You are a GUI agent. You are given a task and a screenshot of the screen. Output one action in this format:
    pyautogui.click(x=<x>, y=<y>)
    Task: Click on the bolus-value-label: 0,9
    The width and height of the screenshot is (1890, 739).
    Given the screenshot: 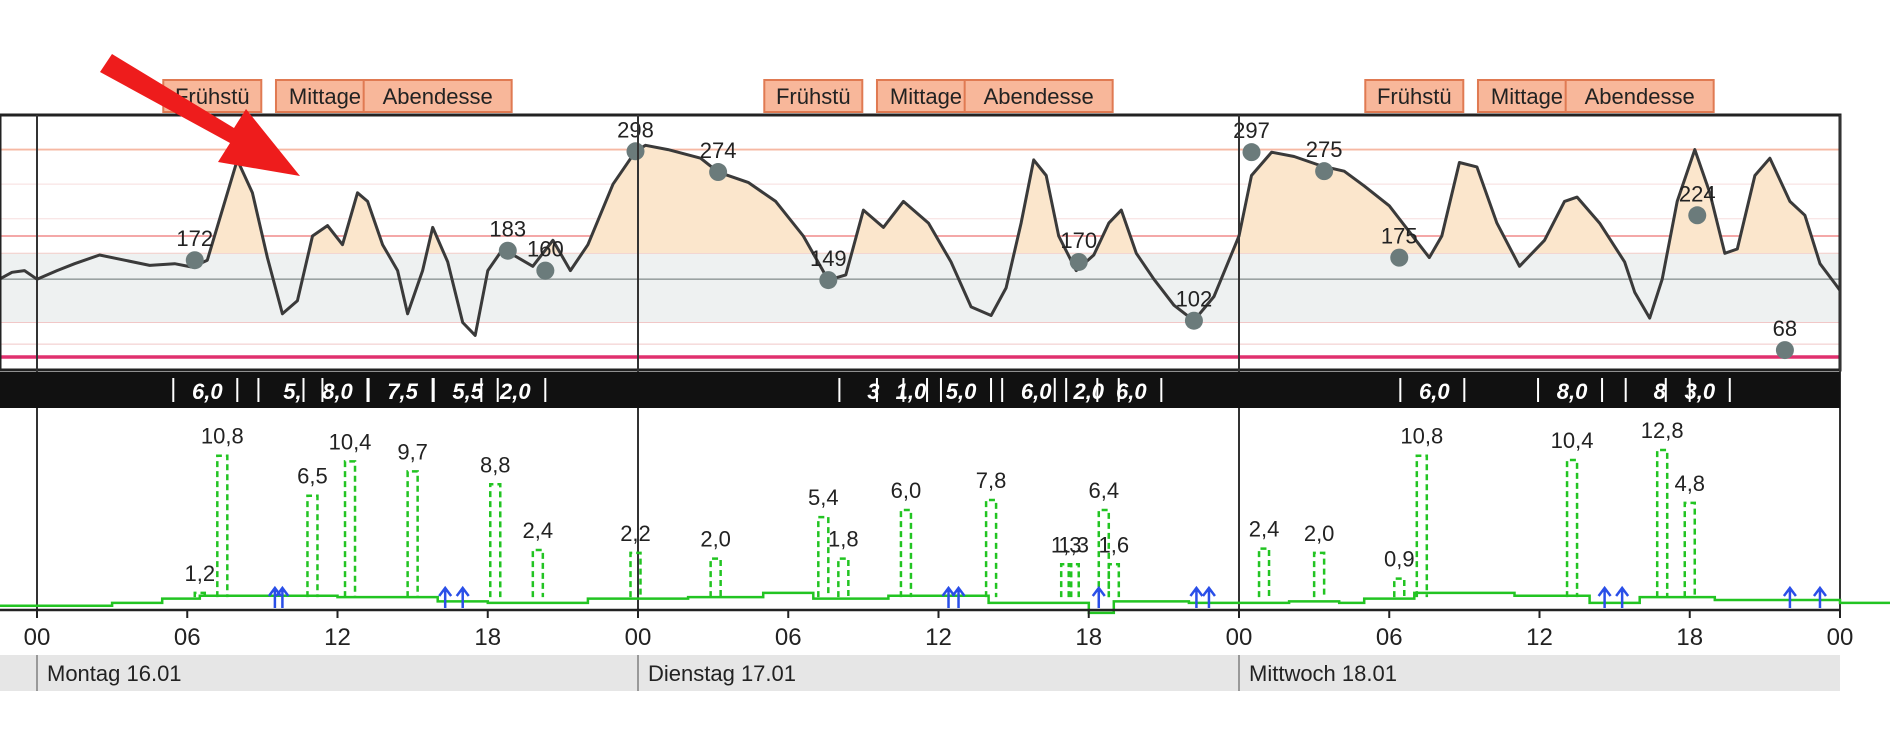 What is the action you would take?
    pyautogui.click(x=1399, y=559)
    